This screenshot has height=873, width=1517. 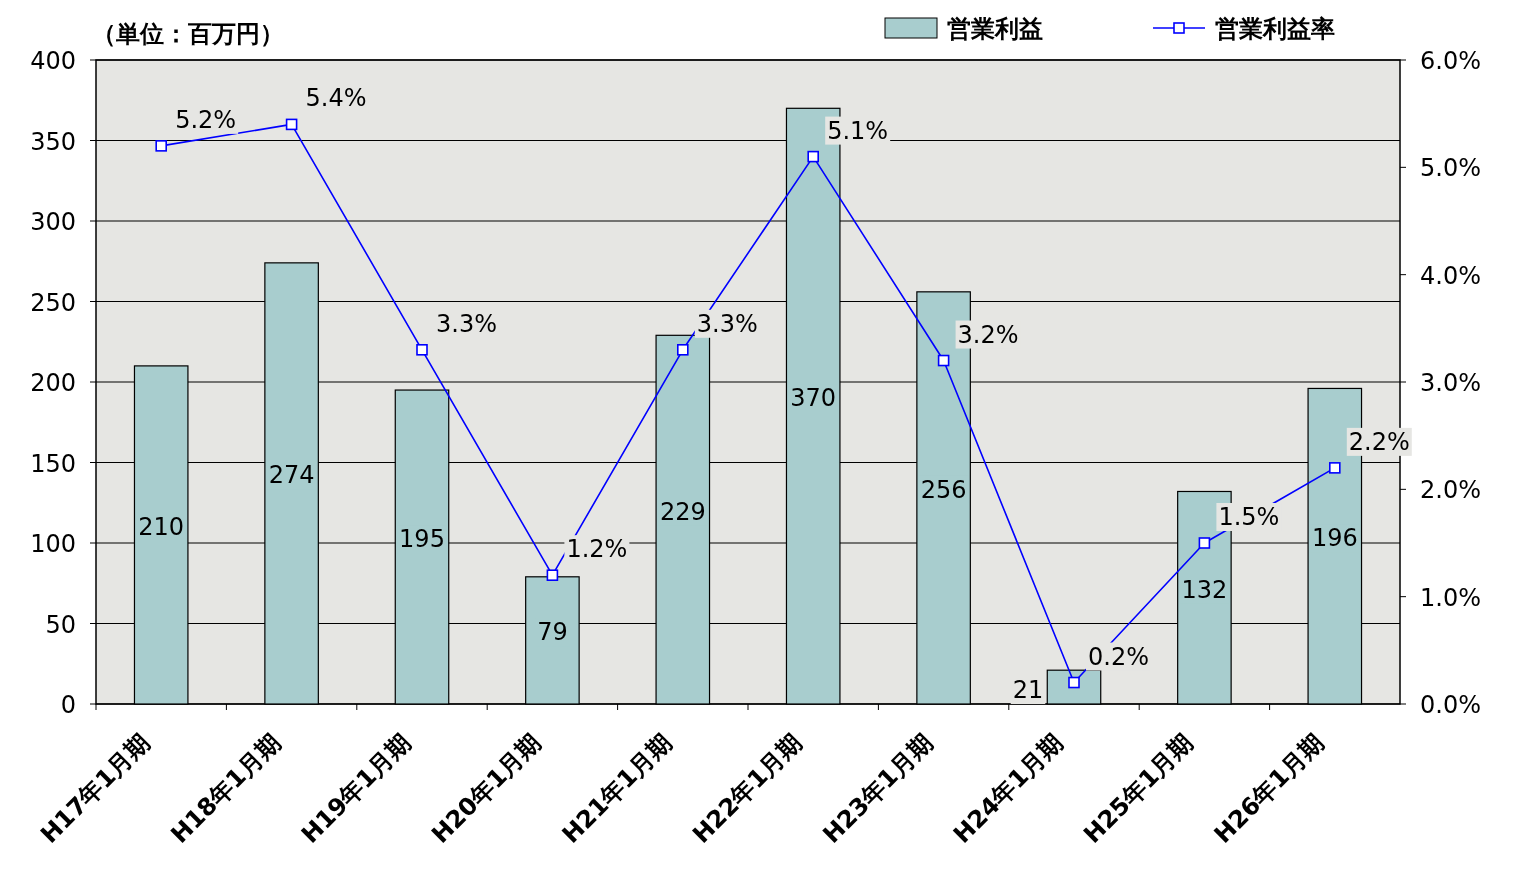 I want to click on y-tick-label: 100, so click(x=53, y=544).